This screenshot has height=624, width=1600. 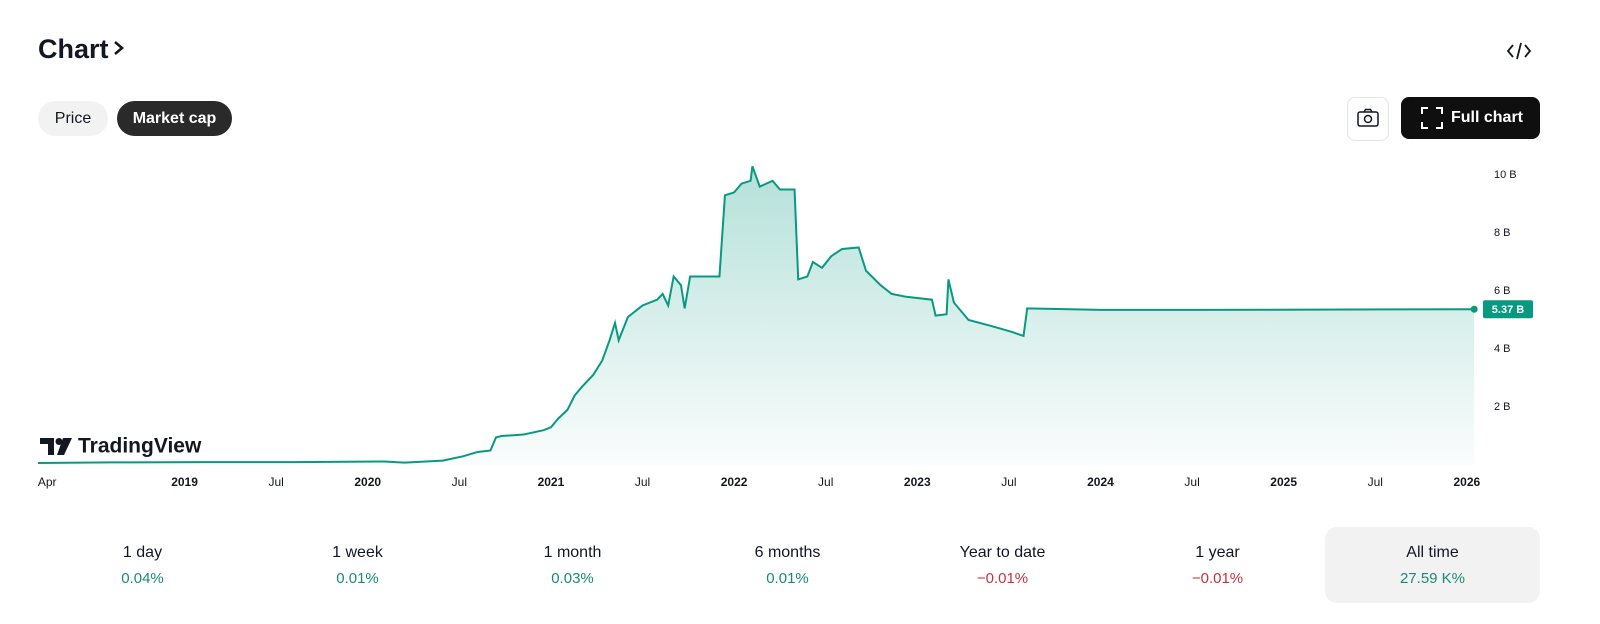 I want to click on period-item: 1 year −0.01%, so click(x=1217, y=565).